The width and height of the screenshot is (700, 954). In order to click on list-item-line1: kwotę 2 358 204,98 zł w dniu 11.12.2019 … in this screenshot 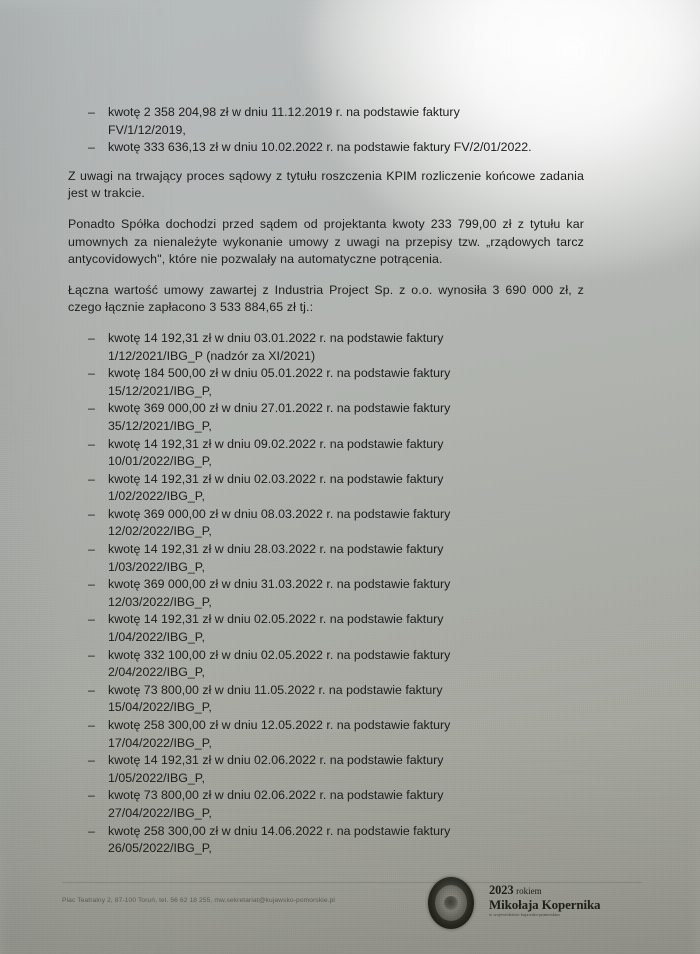, I will do `click(284, 112)`.